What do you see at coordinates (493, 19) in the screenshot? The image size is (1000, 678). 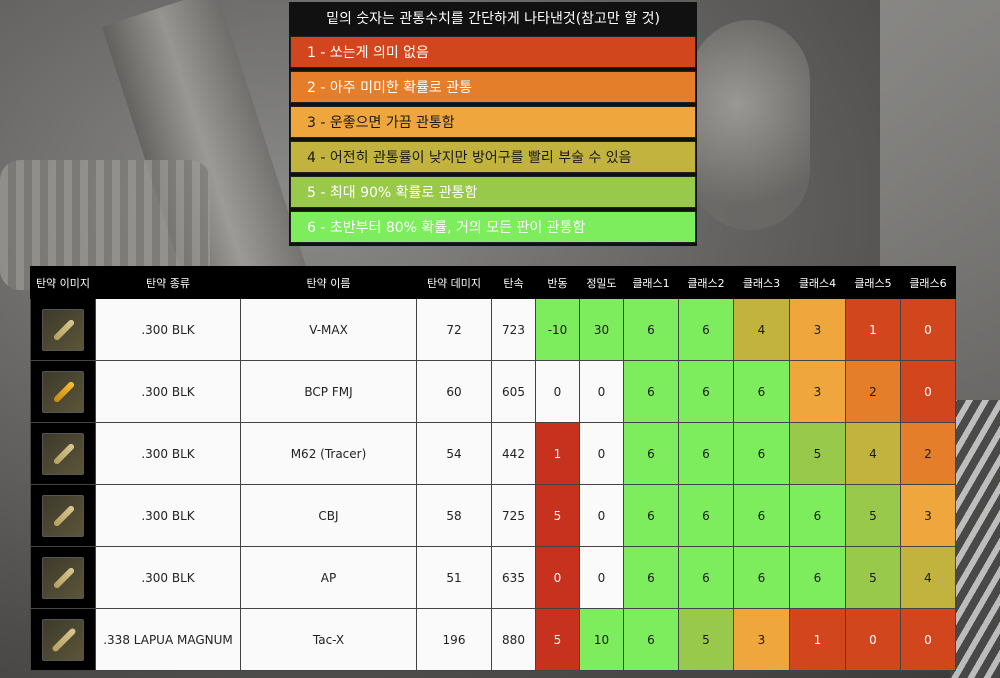 I see `legend-title: 밑의 숫자는 관통수치를 간단하게 나타낸것(참고만 할 것)` at bounding box center [493, 19].